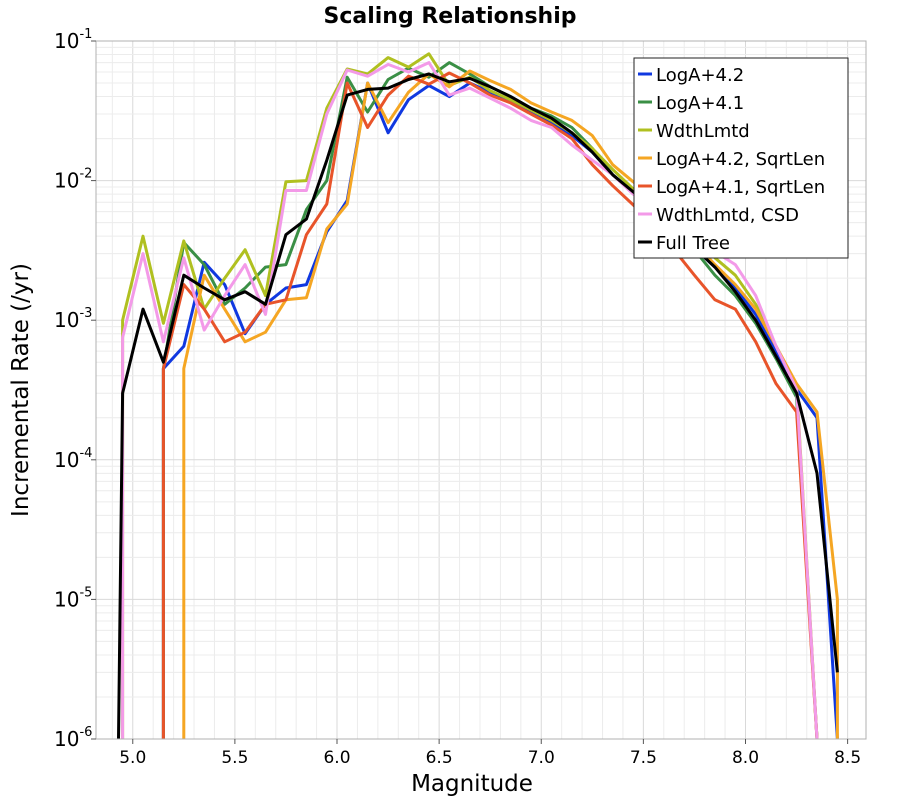  Describe the element at coordinates (541, 758) in the screenshot. I see `x-tick-label: 7.0` at that location.